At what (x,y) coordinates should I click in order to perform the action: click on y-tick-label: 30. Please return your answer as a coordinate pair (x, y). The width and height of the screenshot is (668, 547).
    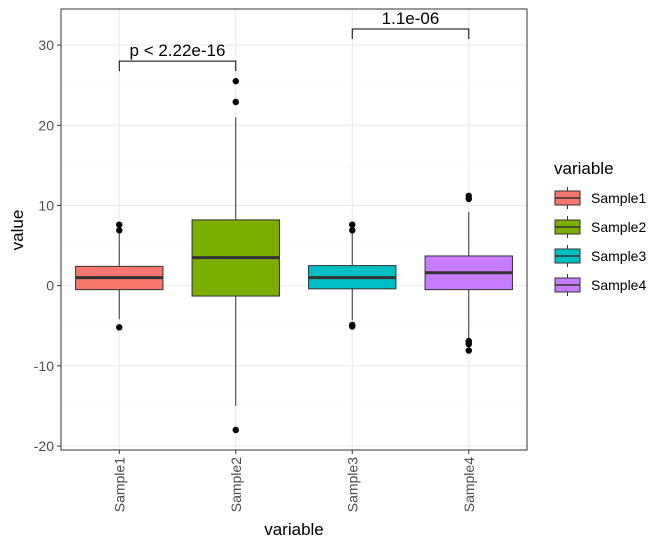
    Looking at the image, I should click on (46, 45).